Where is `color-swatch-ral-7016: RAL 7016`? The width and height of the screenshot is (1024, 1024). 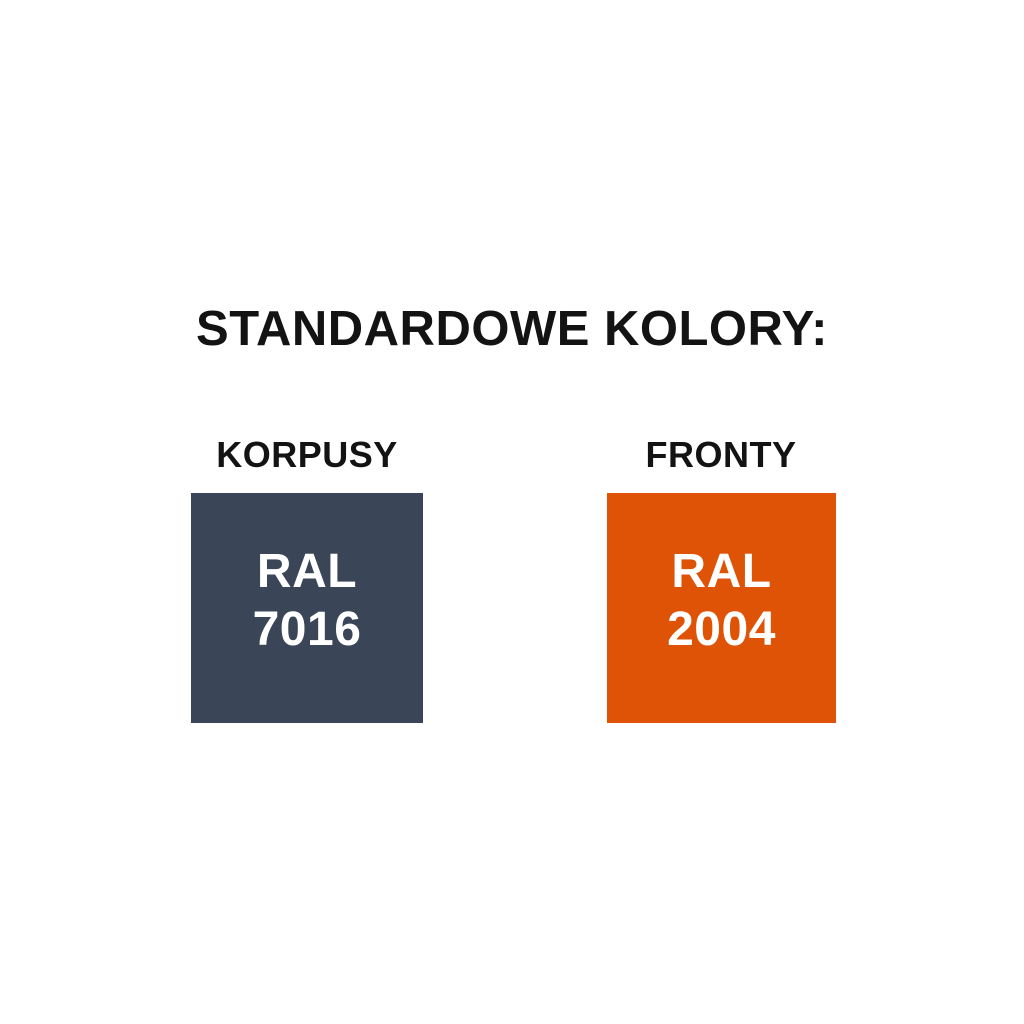
color-swatch-ral-7016: RAL 7016 is located at coordinates (307, 608).